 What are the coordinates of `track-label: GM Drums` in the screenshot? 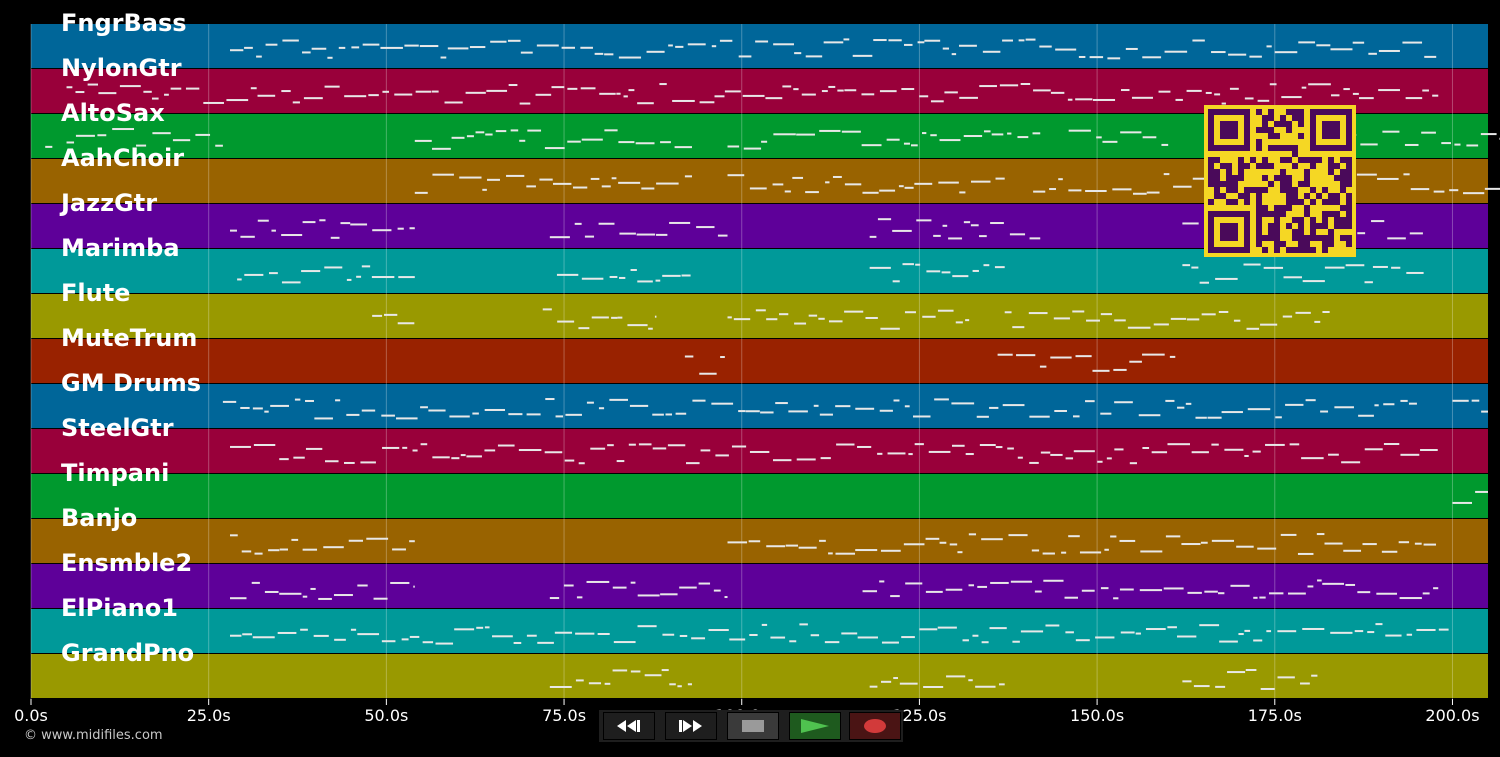 It's located at (131, 383).